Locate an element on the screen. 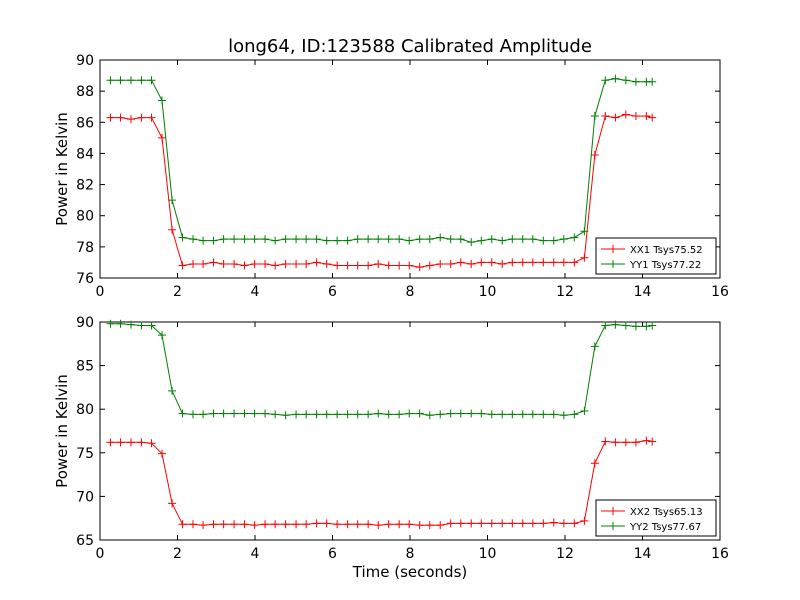 Image resolution: width=800 pixels, height=600 pixels. y-tick-label: 76 is located at coordinates (85, 279).